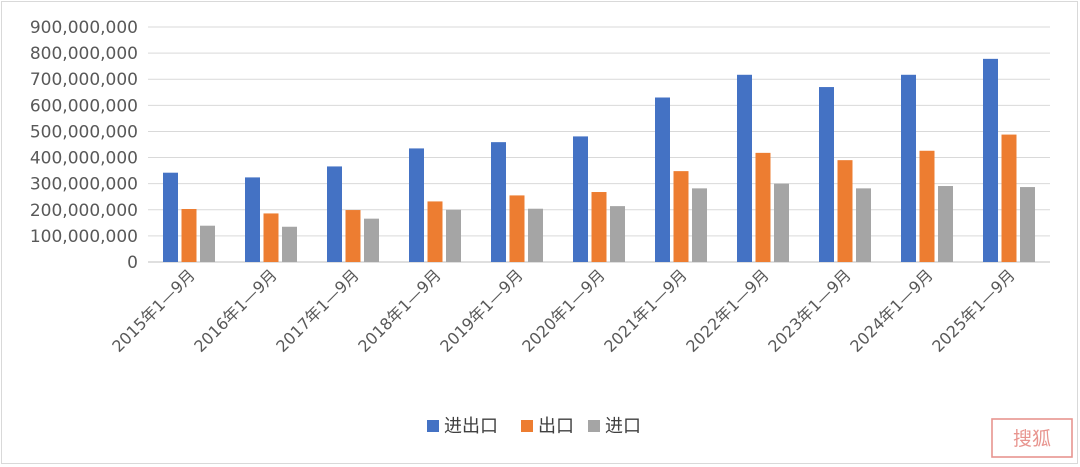 The height and width of the screenshot is (467, 1080). I want to click on x-tick-label: 2025年1—9月, so click(973, 310).